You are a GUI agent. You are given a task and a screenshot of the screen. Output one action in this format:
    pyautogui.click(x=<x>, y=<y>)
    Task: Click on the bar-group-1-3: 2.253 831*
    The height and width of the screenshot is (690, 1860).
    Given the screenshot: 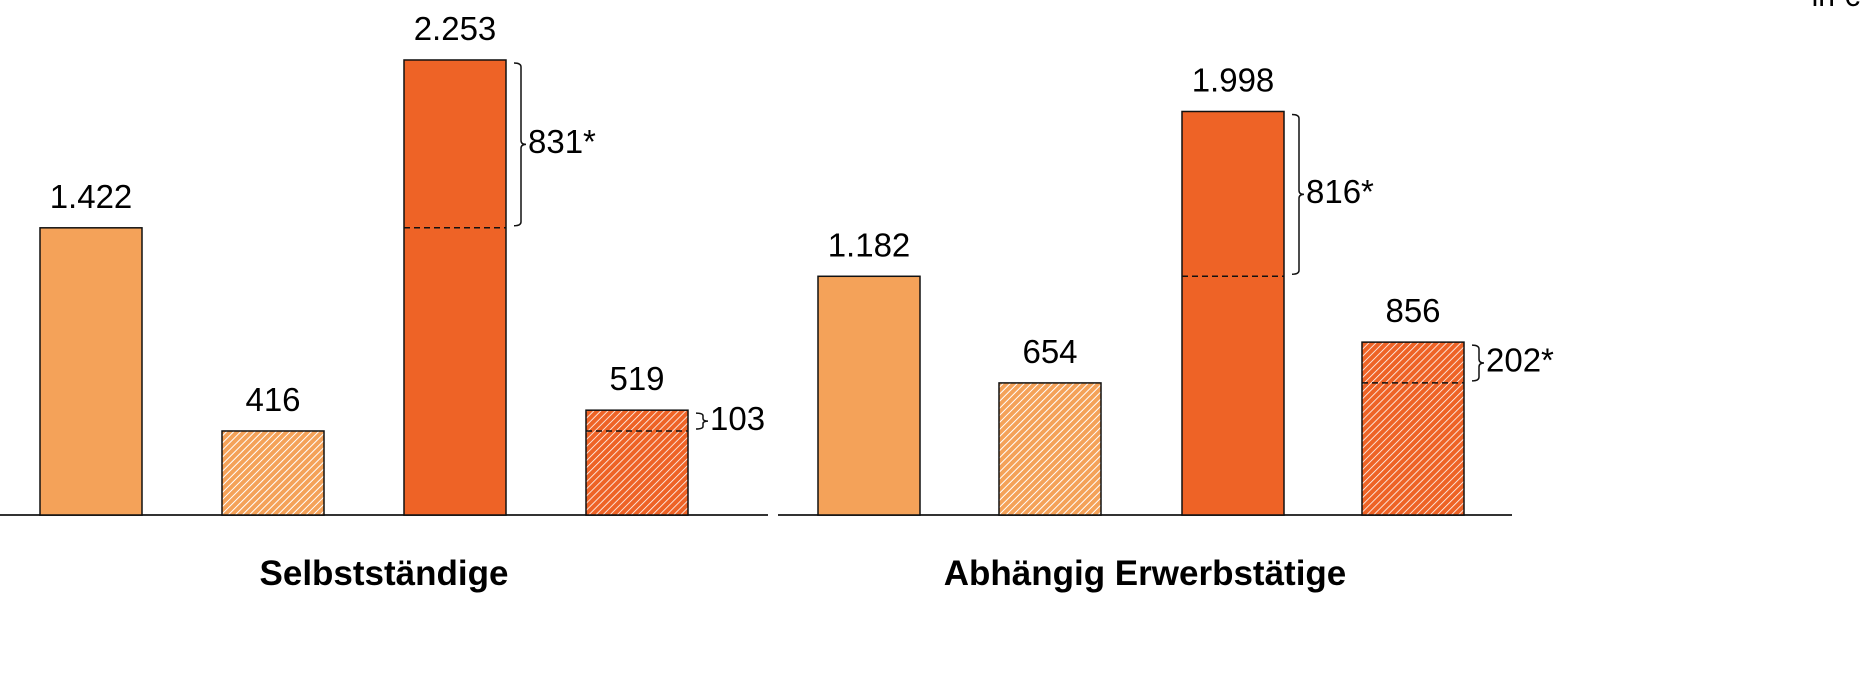 What is the action you would take?
    pyautogui.click(x=499, y=263)
    